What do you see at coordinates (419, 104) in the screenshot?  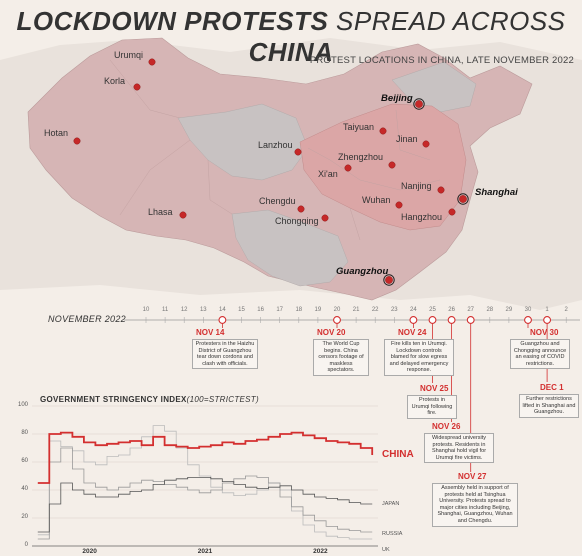 I see `beijing-dot` at bounding box center [419, 104].